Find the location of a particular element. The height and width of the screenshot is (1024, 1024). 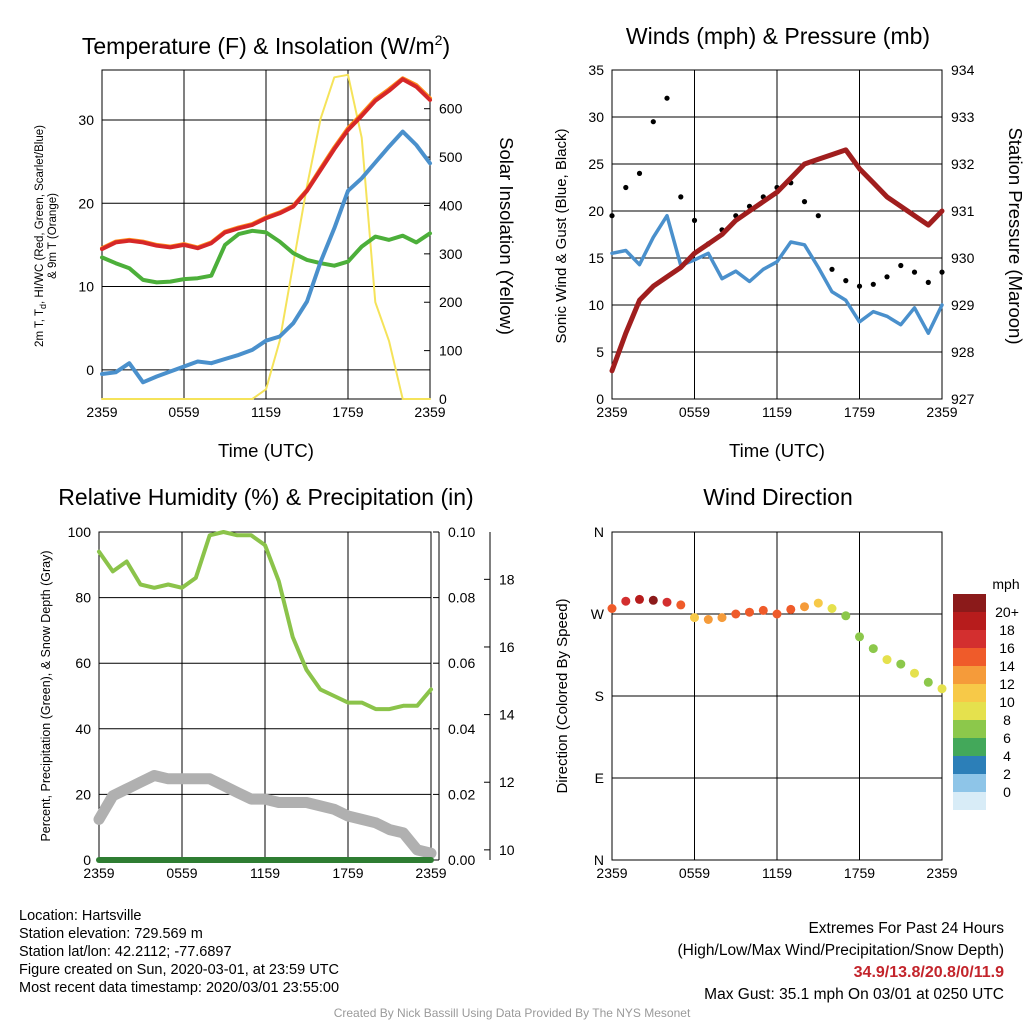

temperature-series-solar-insolation is located at coordinates (266, 236).